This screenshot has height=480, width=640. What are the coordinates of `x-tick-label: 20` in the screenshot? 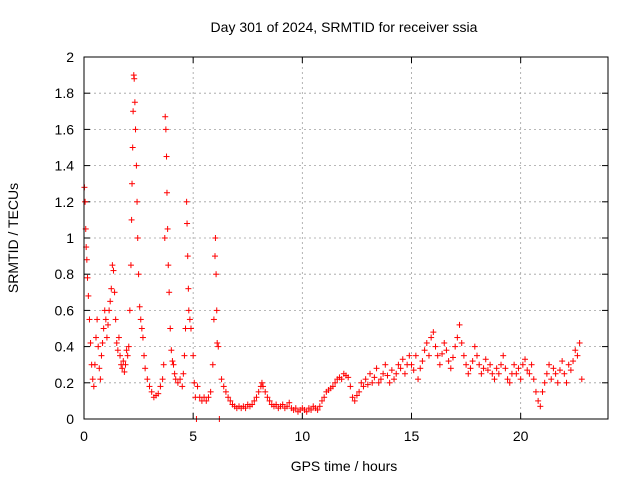 It's located at (521, 436).